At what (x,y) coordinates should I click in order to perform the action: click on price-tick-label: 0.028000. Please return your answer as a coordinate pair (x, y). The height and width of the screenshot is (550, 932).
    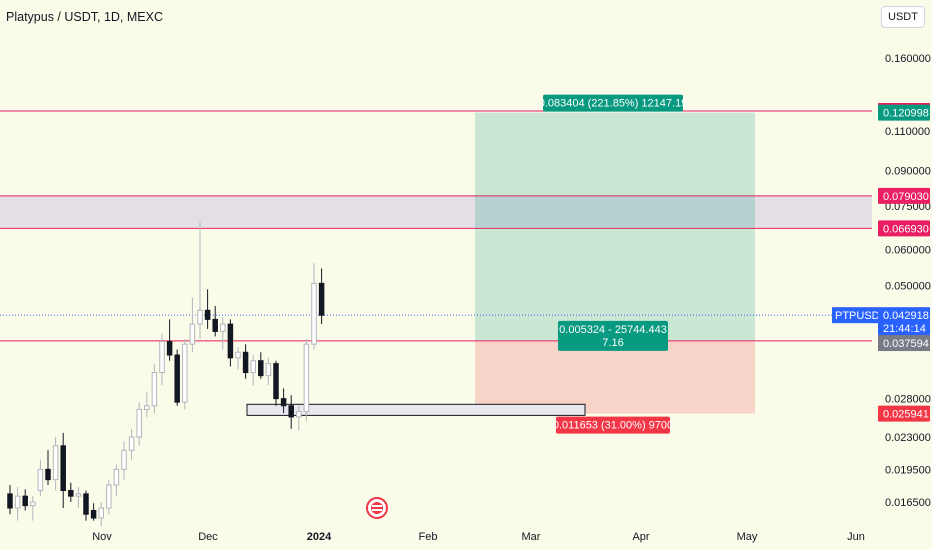
    Looking at the image, I should click on (908, 400).